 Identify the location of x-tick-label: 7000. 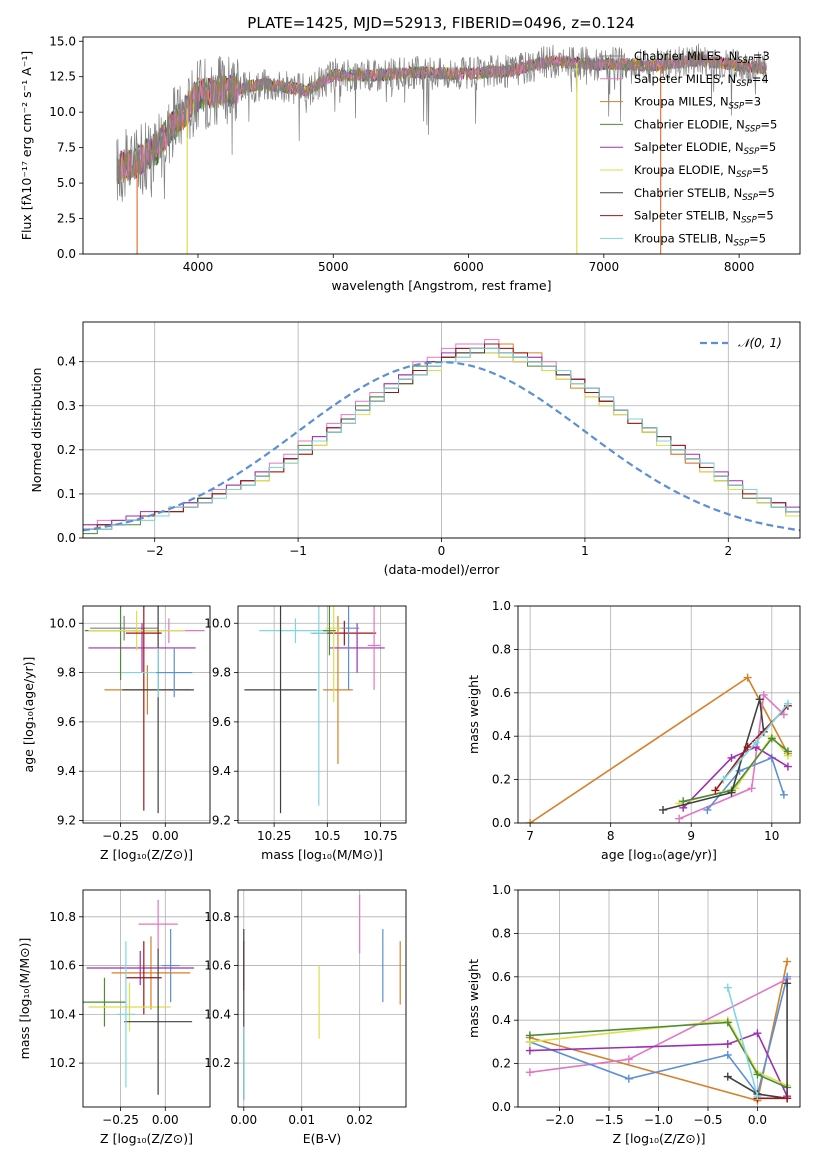
(604, 267).